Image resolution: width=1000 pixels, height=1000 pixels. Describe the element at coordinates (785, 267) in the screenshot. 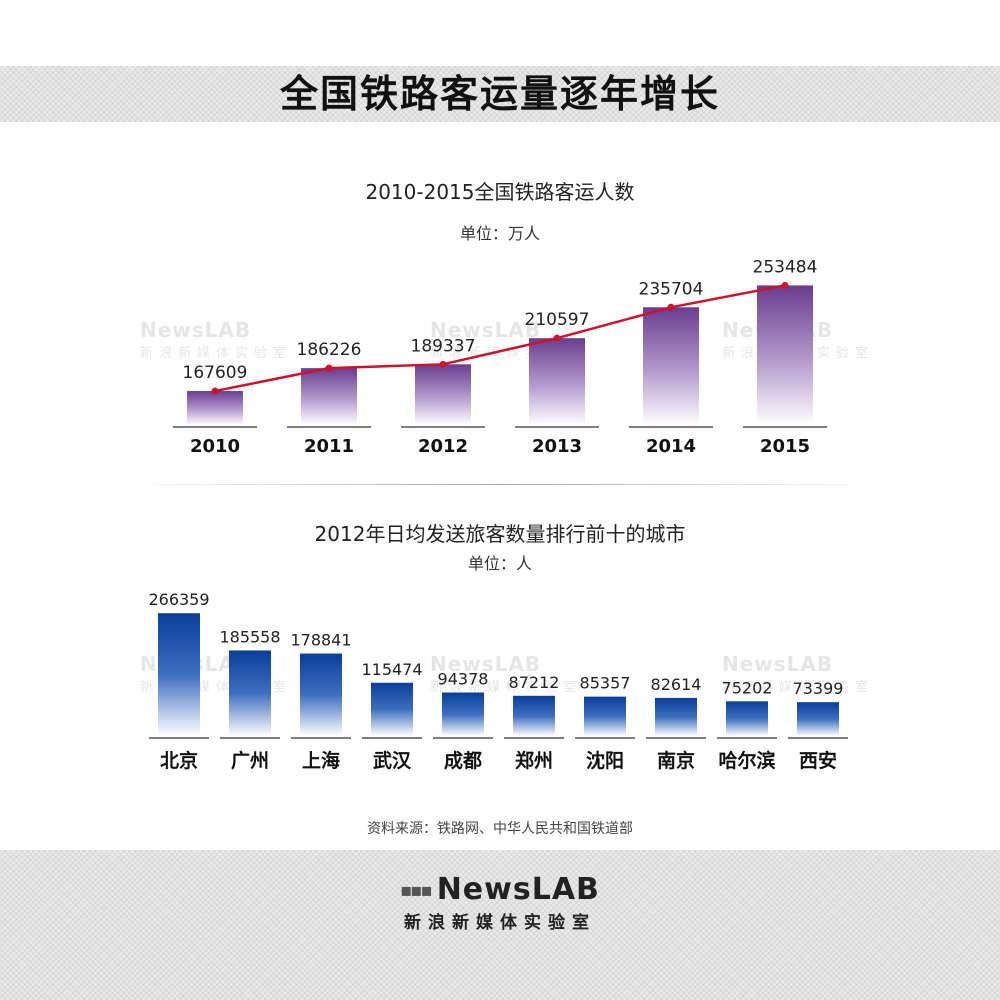

I see `data-label: 253484` at that location.